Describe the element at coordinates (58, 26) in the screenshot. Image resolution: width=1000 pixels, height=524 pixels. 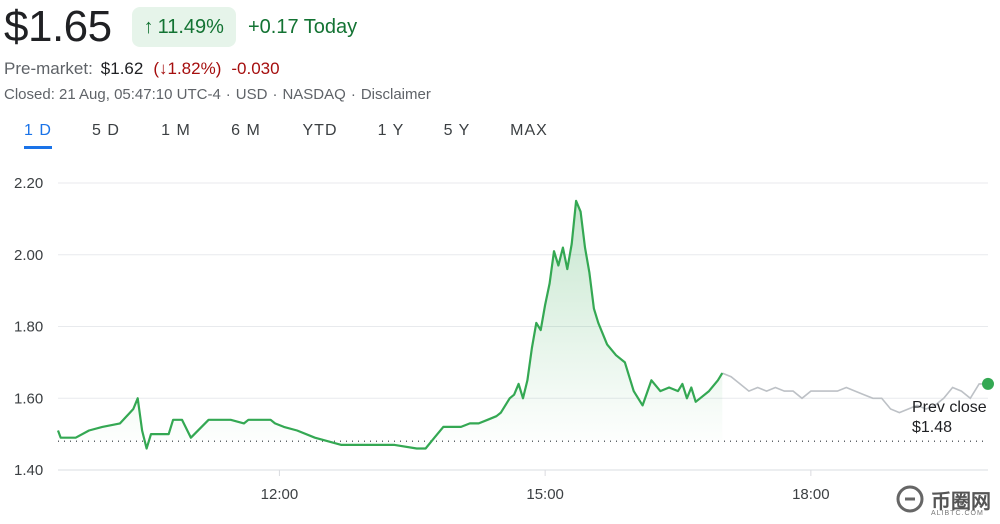
I see `current-price: $1.65` at that location.